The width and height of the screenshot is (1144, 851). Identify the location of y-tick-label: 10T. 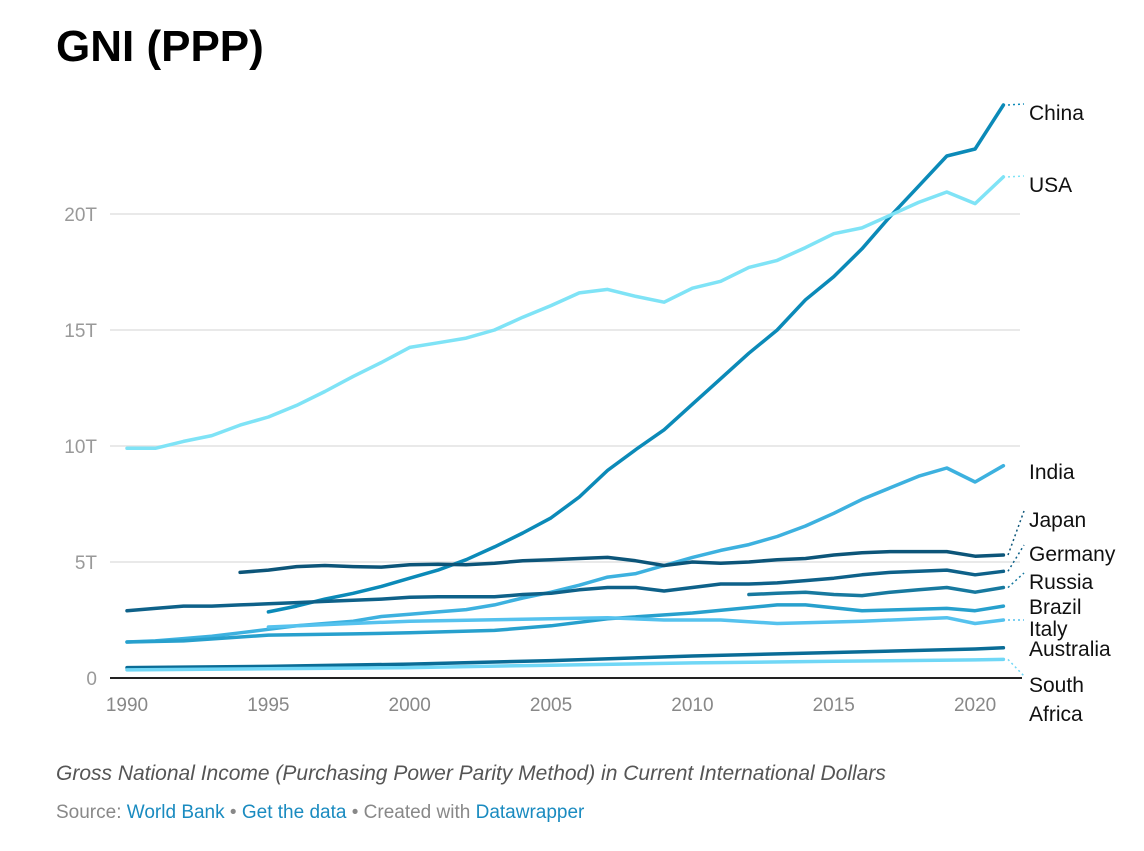
(80, 447).